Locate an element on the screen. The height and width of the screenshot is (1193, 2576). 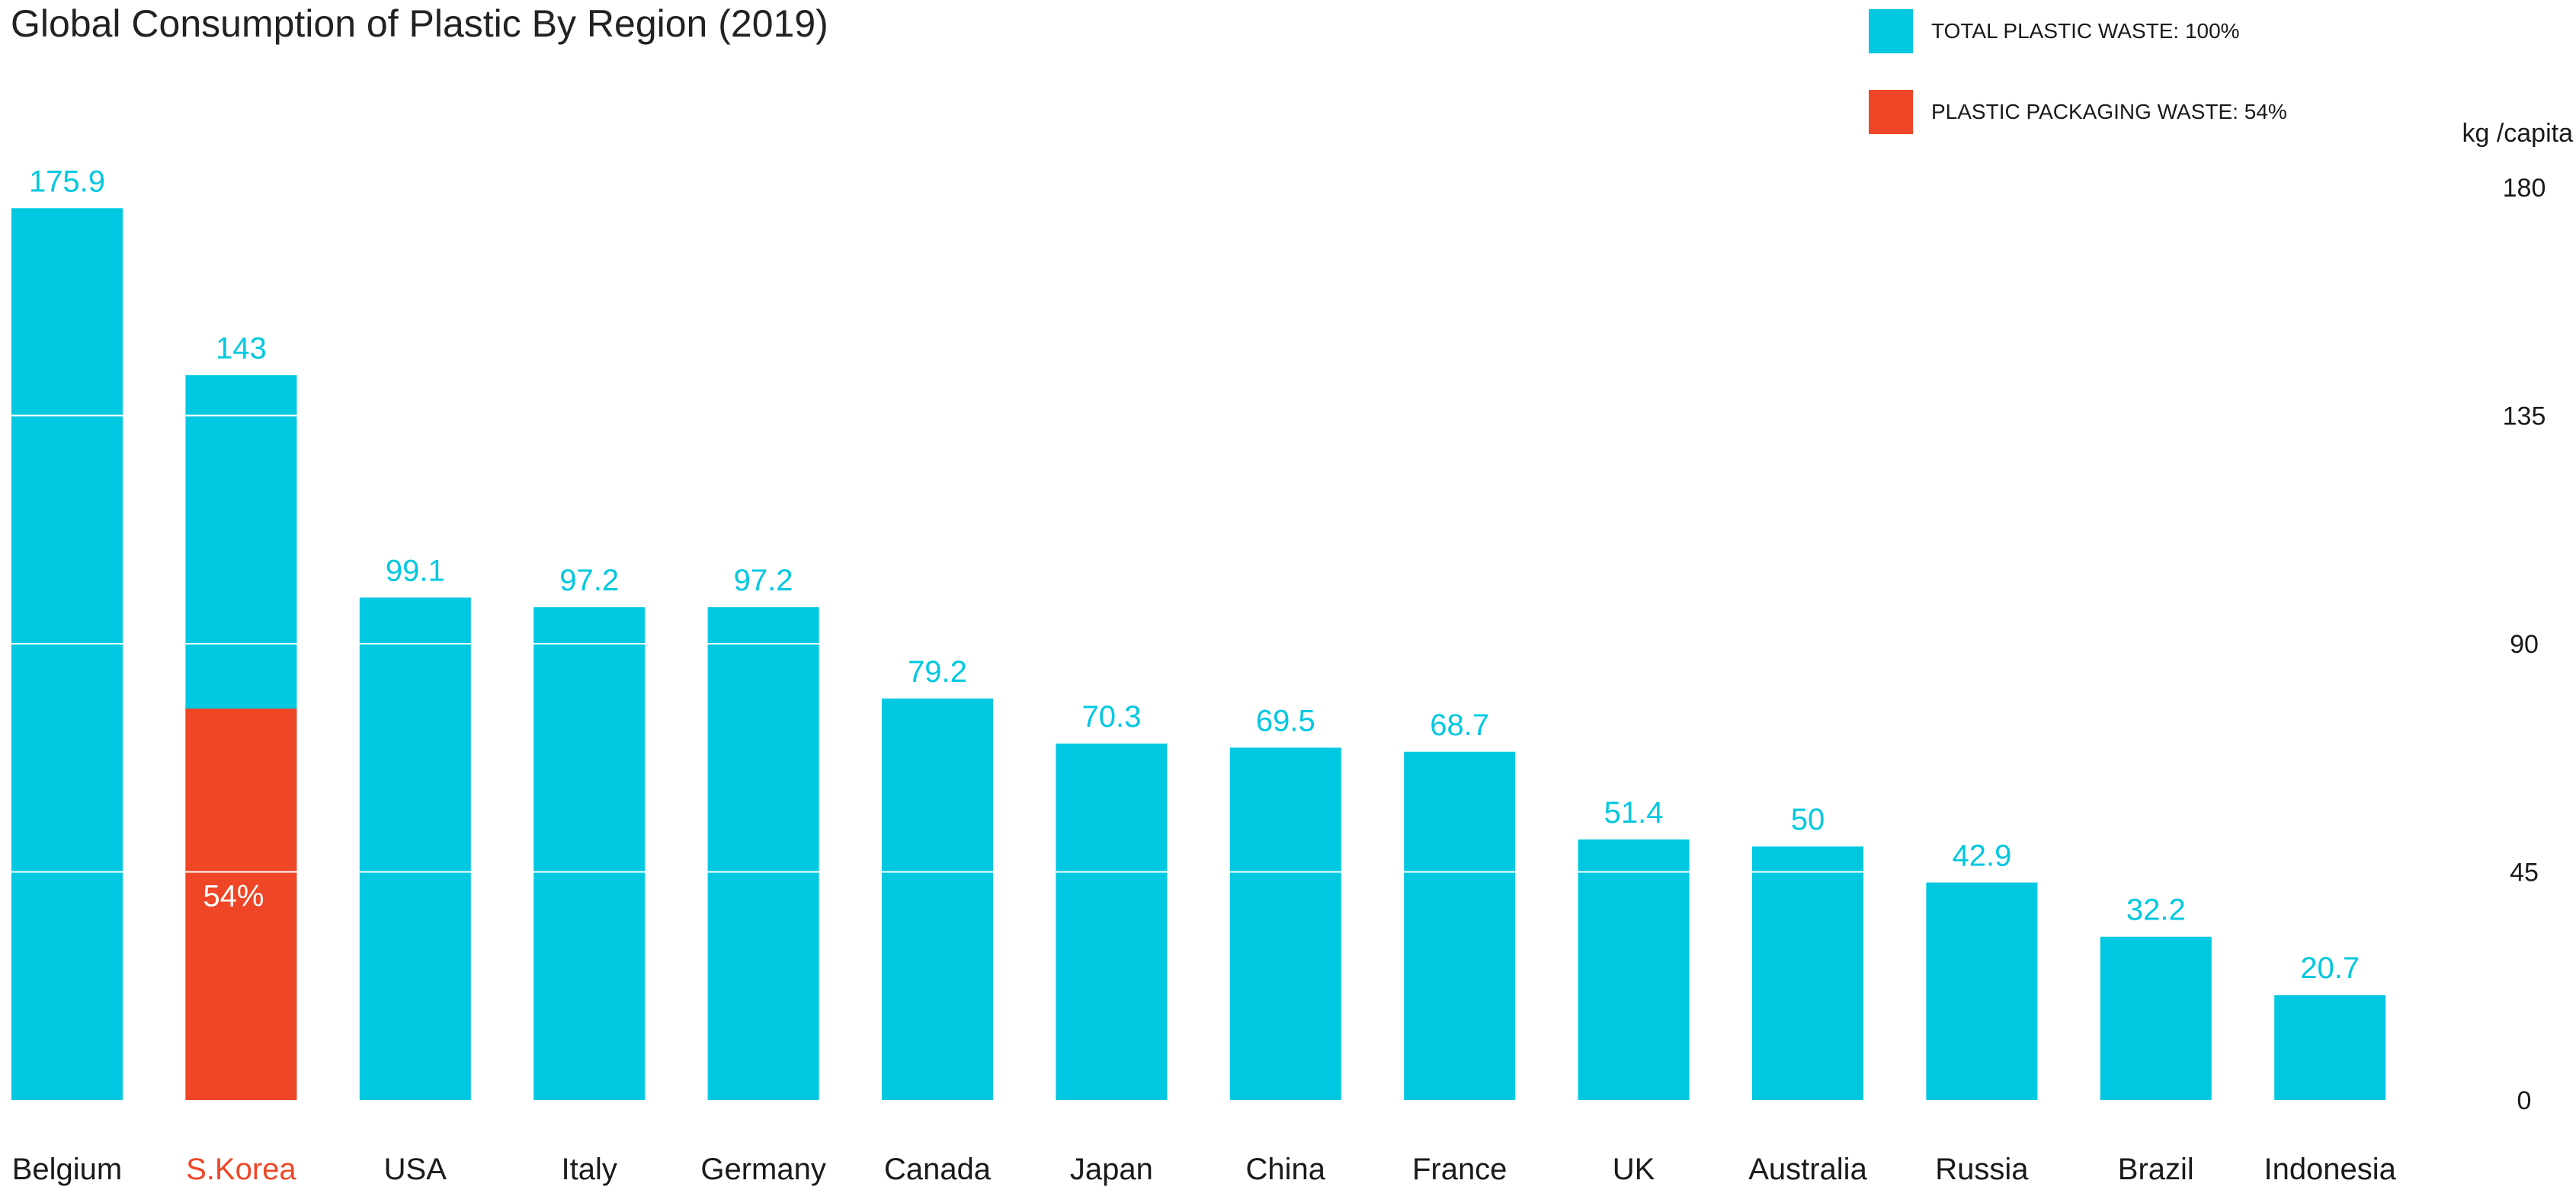
y-tick-label-0: 0 is located at coordinates (2524, 1100).